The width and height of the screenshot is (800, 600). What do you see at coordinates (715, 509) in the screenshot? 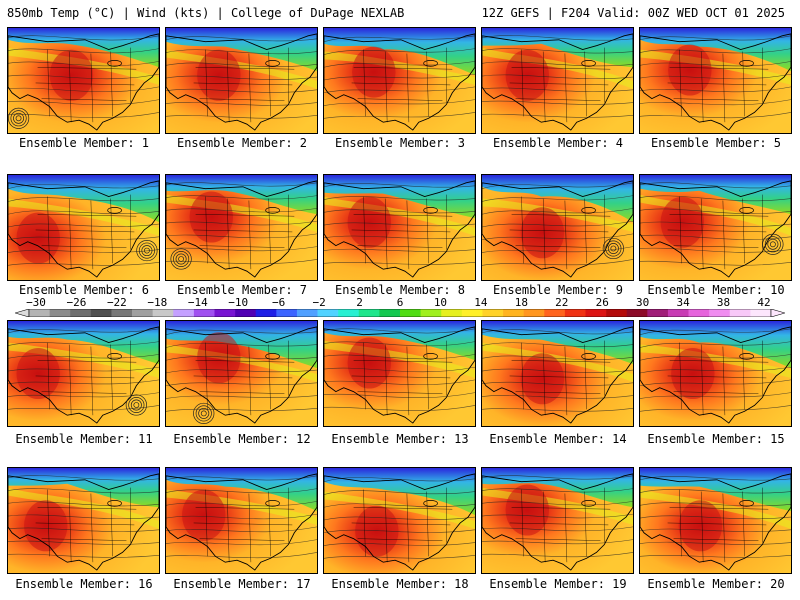
I see `transition-band` at bounding box center [715, 509].